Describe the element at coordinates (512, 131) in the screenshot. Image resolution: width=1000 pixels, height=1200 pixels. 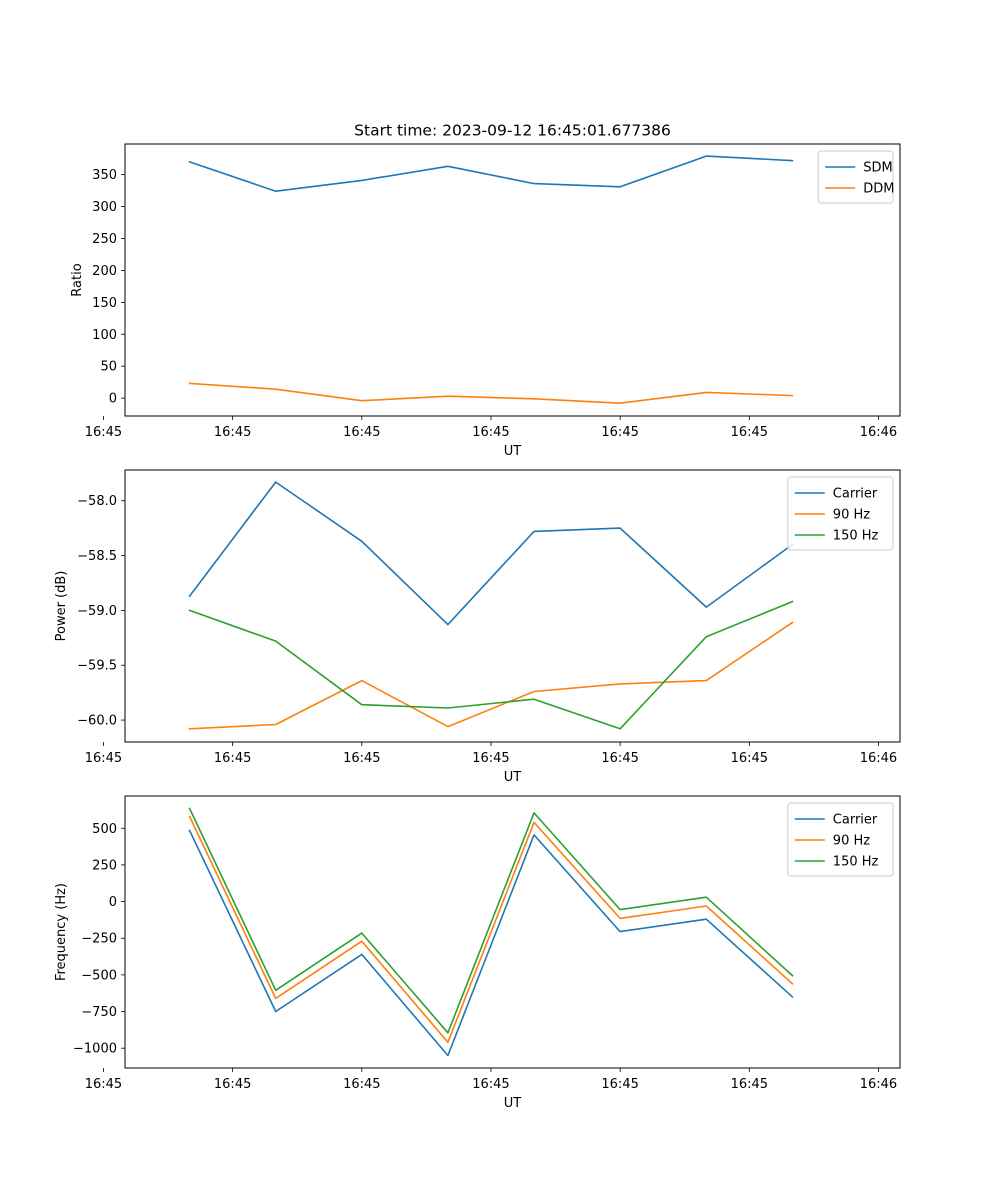
I see `figure-title: Start time: 2023-09-12 16:45:01.677386` at that location.